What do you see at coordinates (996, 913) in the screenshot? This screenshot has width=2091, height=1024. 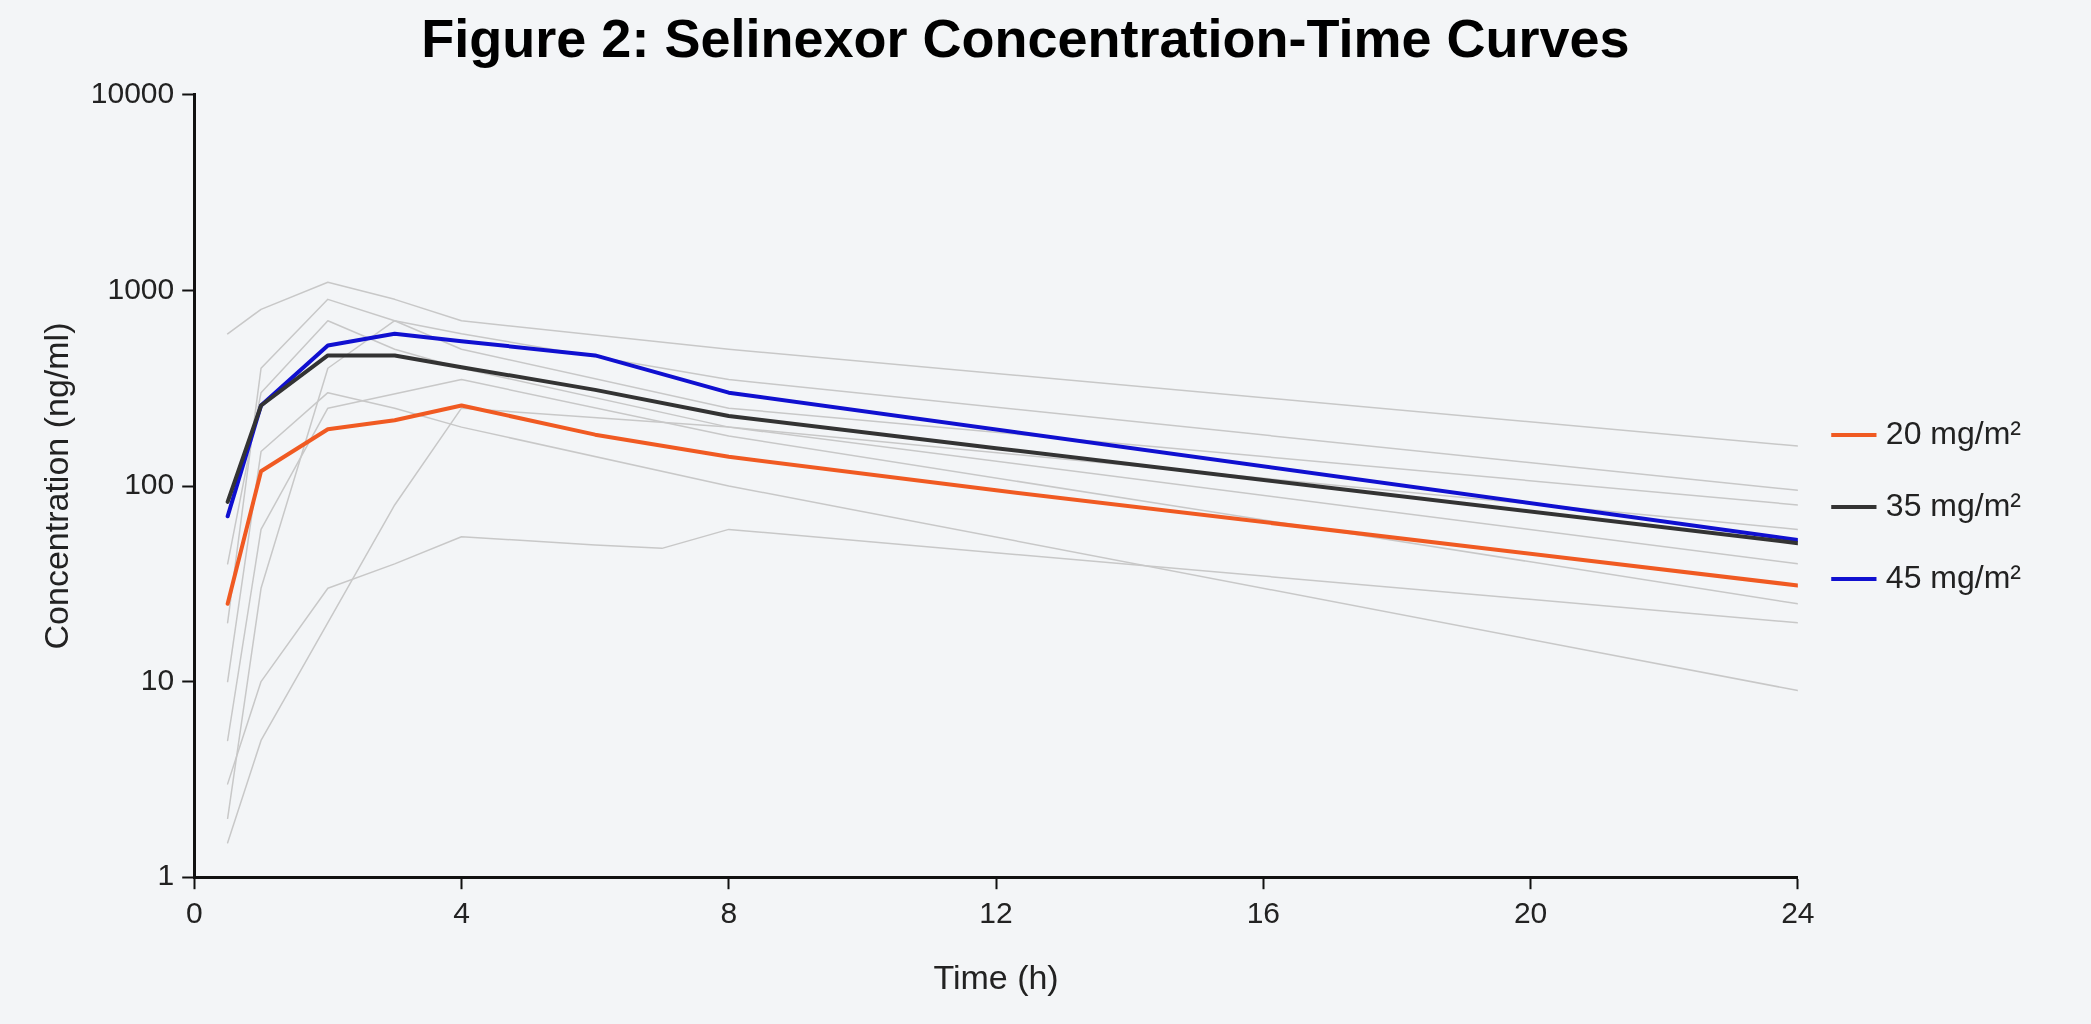 I see `x-tick-label: 12` at bounding box center [996, 913].